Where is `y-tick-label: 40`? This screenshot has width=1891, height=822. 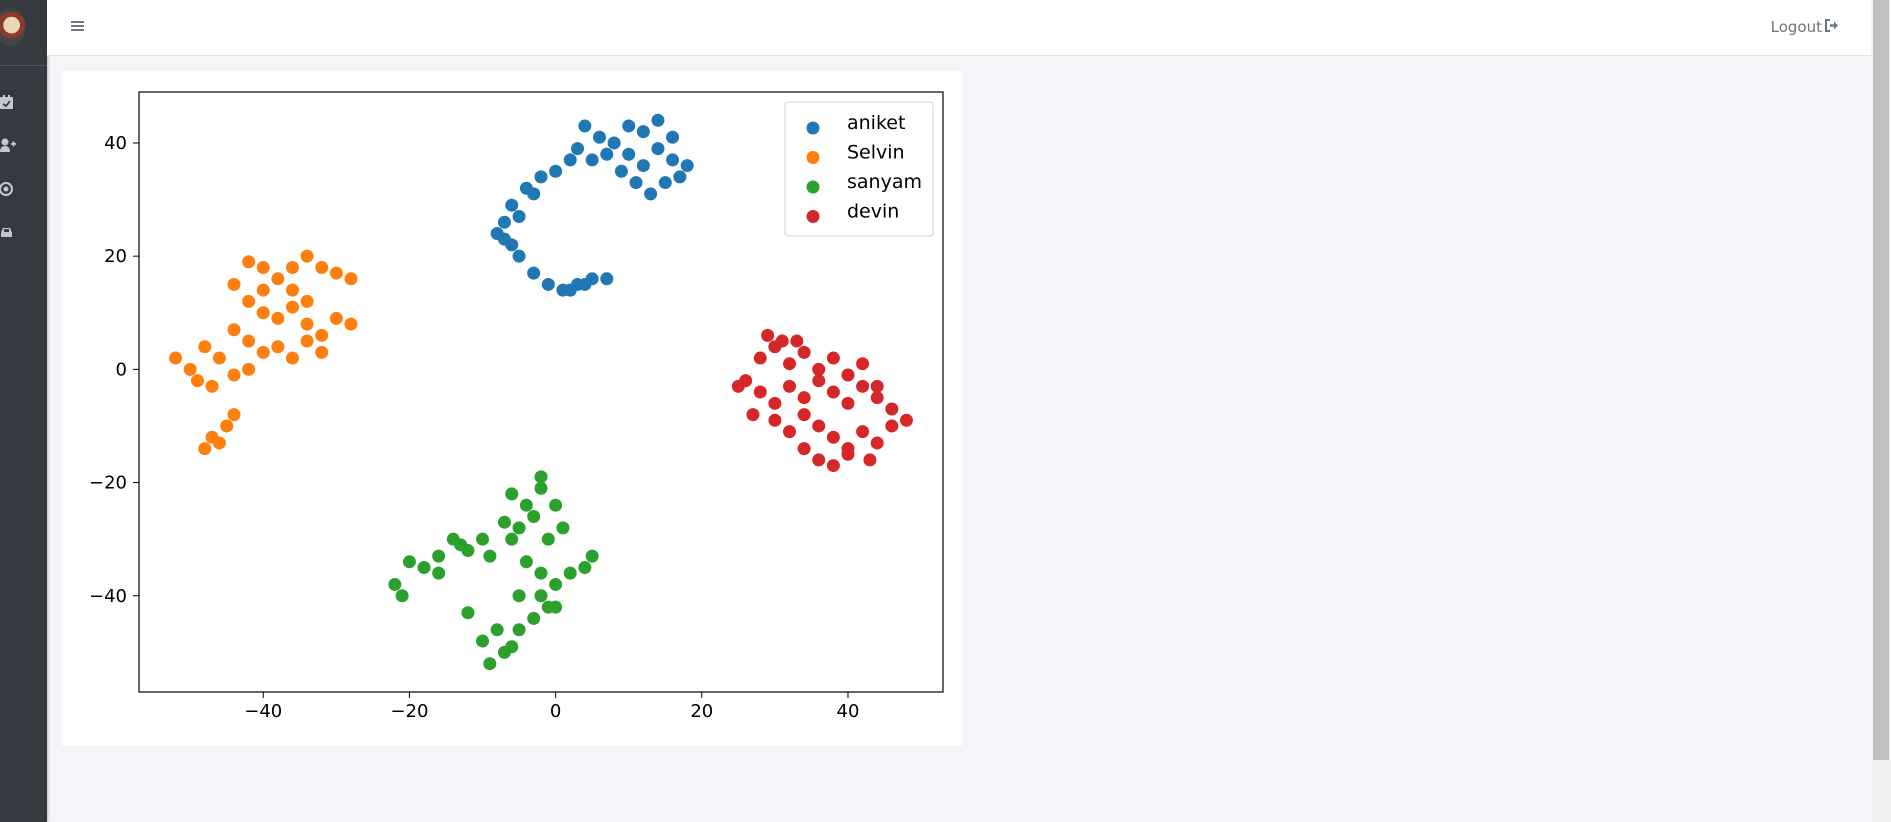 y-tick-label: 40 is located at coordinates (115, 143).